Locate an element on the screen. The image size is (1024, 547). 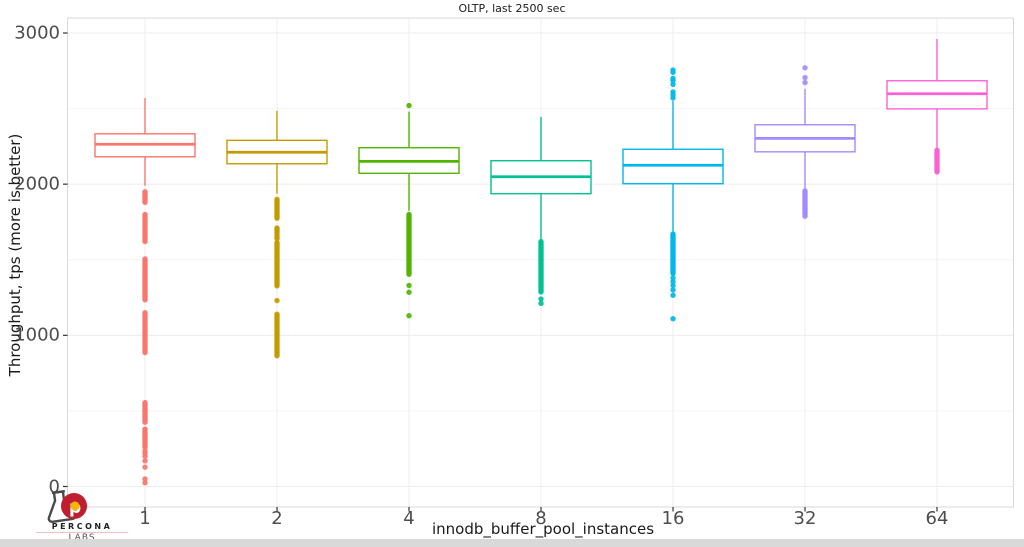
y-tick-label: 2000 is located at coordinates (37, 184).